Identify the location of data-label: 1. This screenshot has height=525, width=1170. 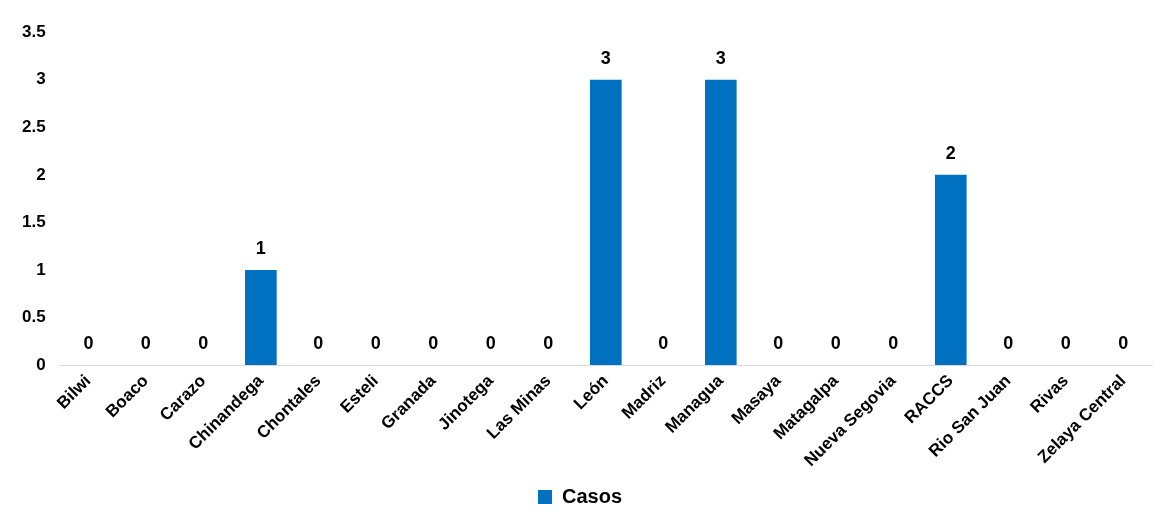
(260, 247).